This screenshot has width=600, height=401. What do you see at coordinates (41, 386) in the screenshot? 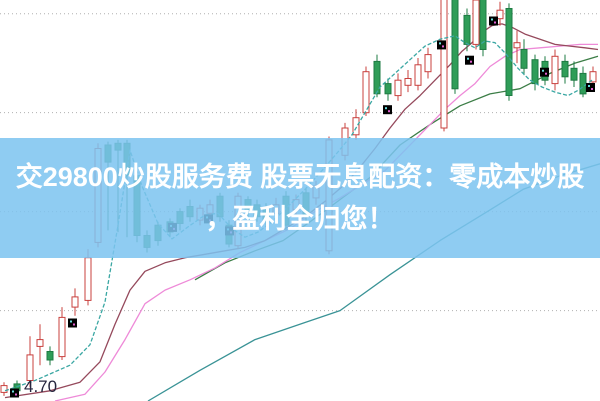
I see `price-label: 4.70` at bounding box center [41, 386].